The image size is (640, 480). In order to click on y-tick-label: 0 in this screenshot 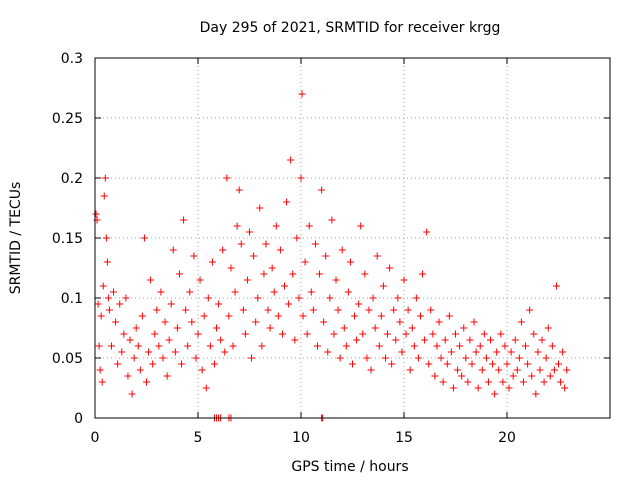, I will do `click(78, 419)`.